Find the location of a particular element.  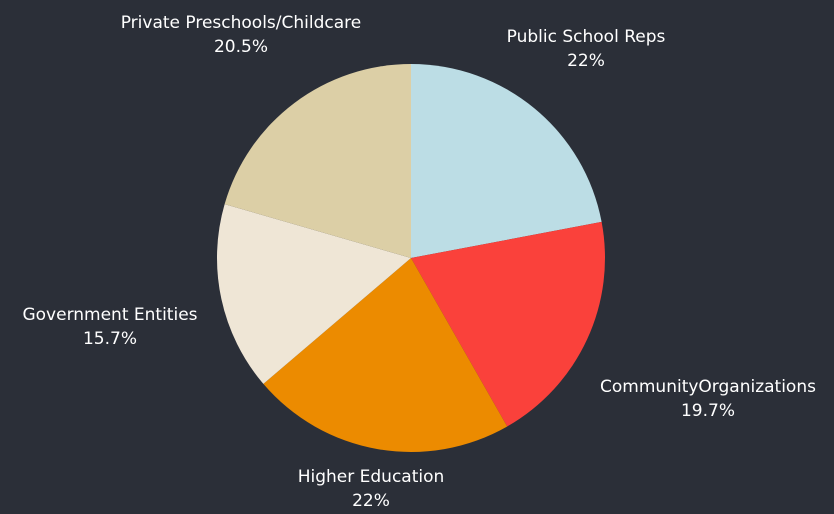

pie-slice-private-preschools-childcare is located at coordinates (317, 161).